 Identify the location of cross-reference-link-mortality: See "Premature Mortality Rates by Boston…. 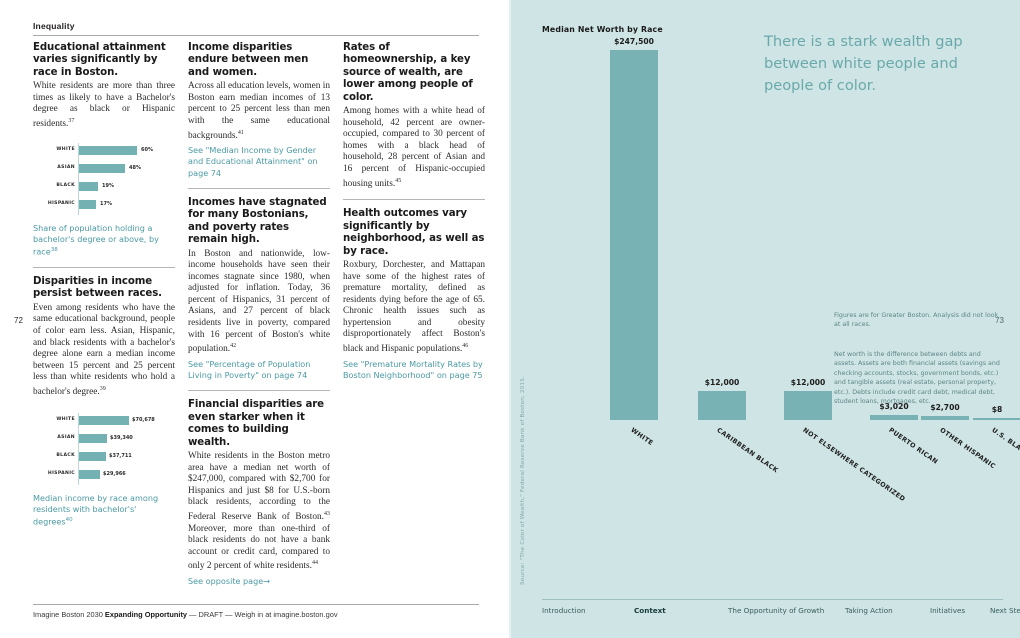
(413, 369).